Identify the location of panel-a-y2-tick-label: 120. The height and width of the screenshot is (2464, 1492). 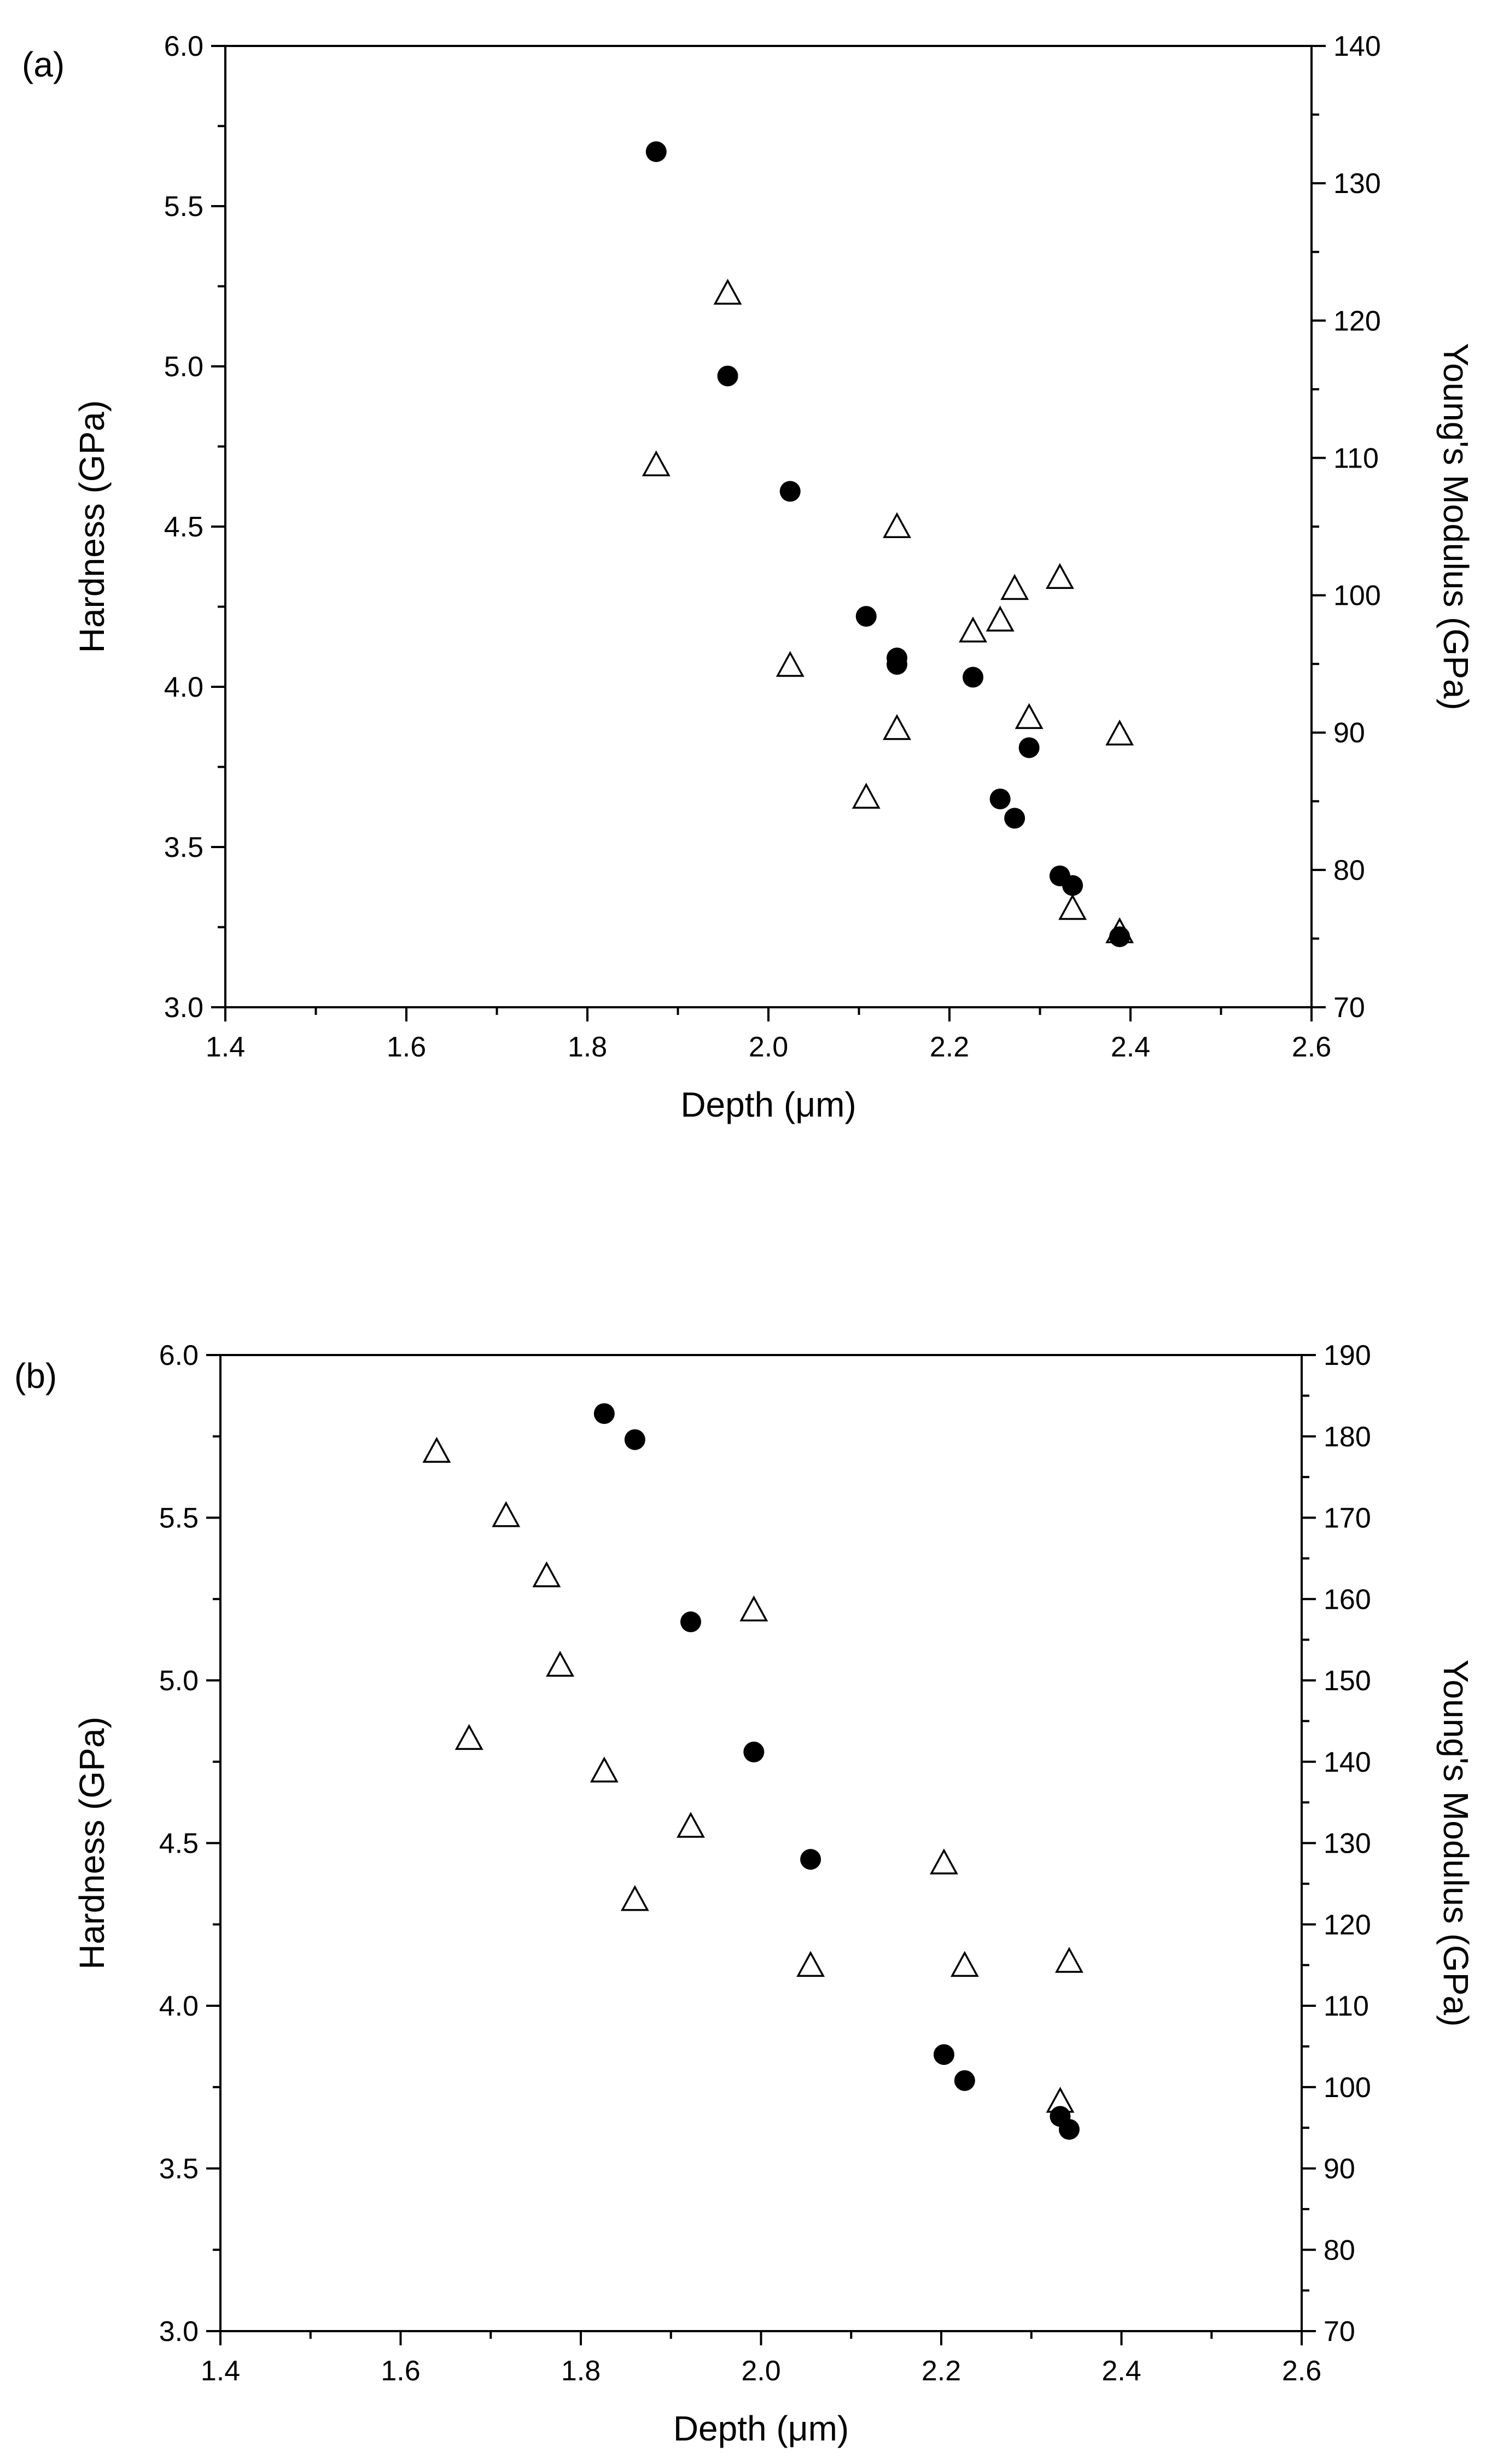
(1357, 321).